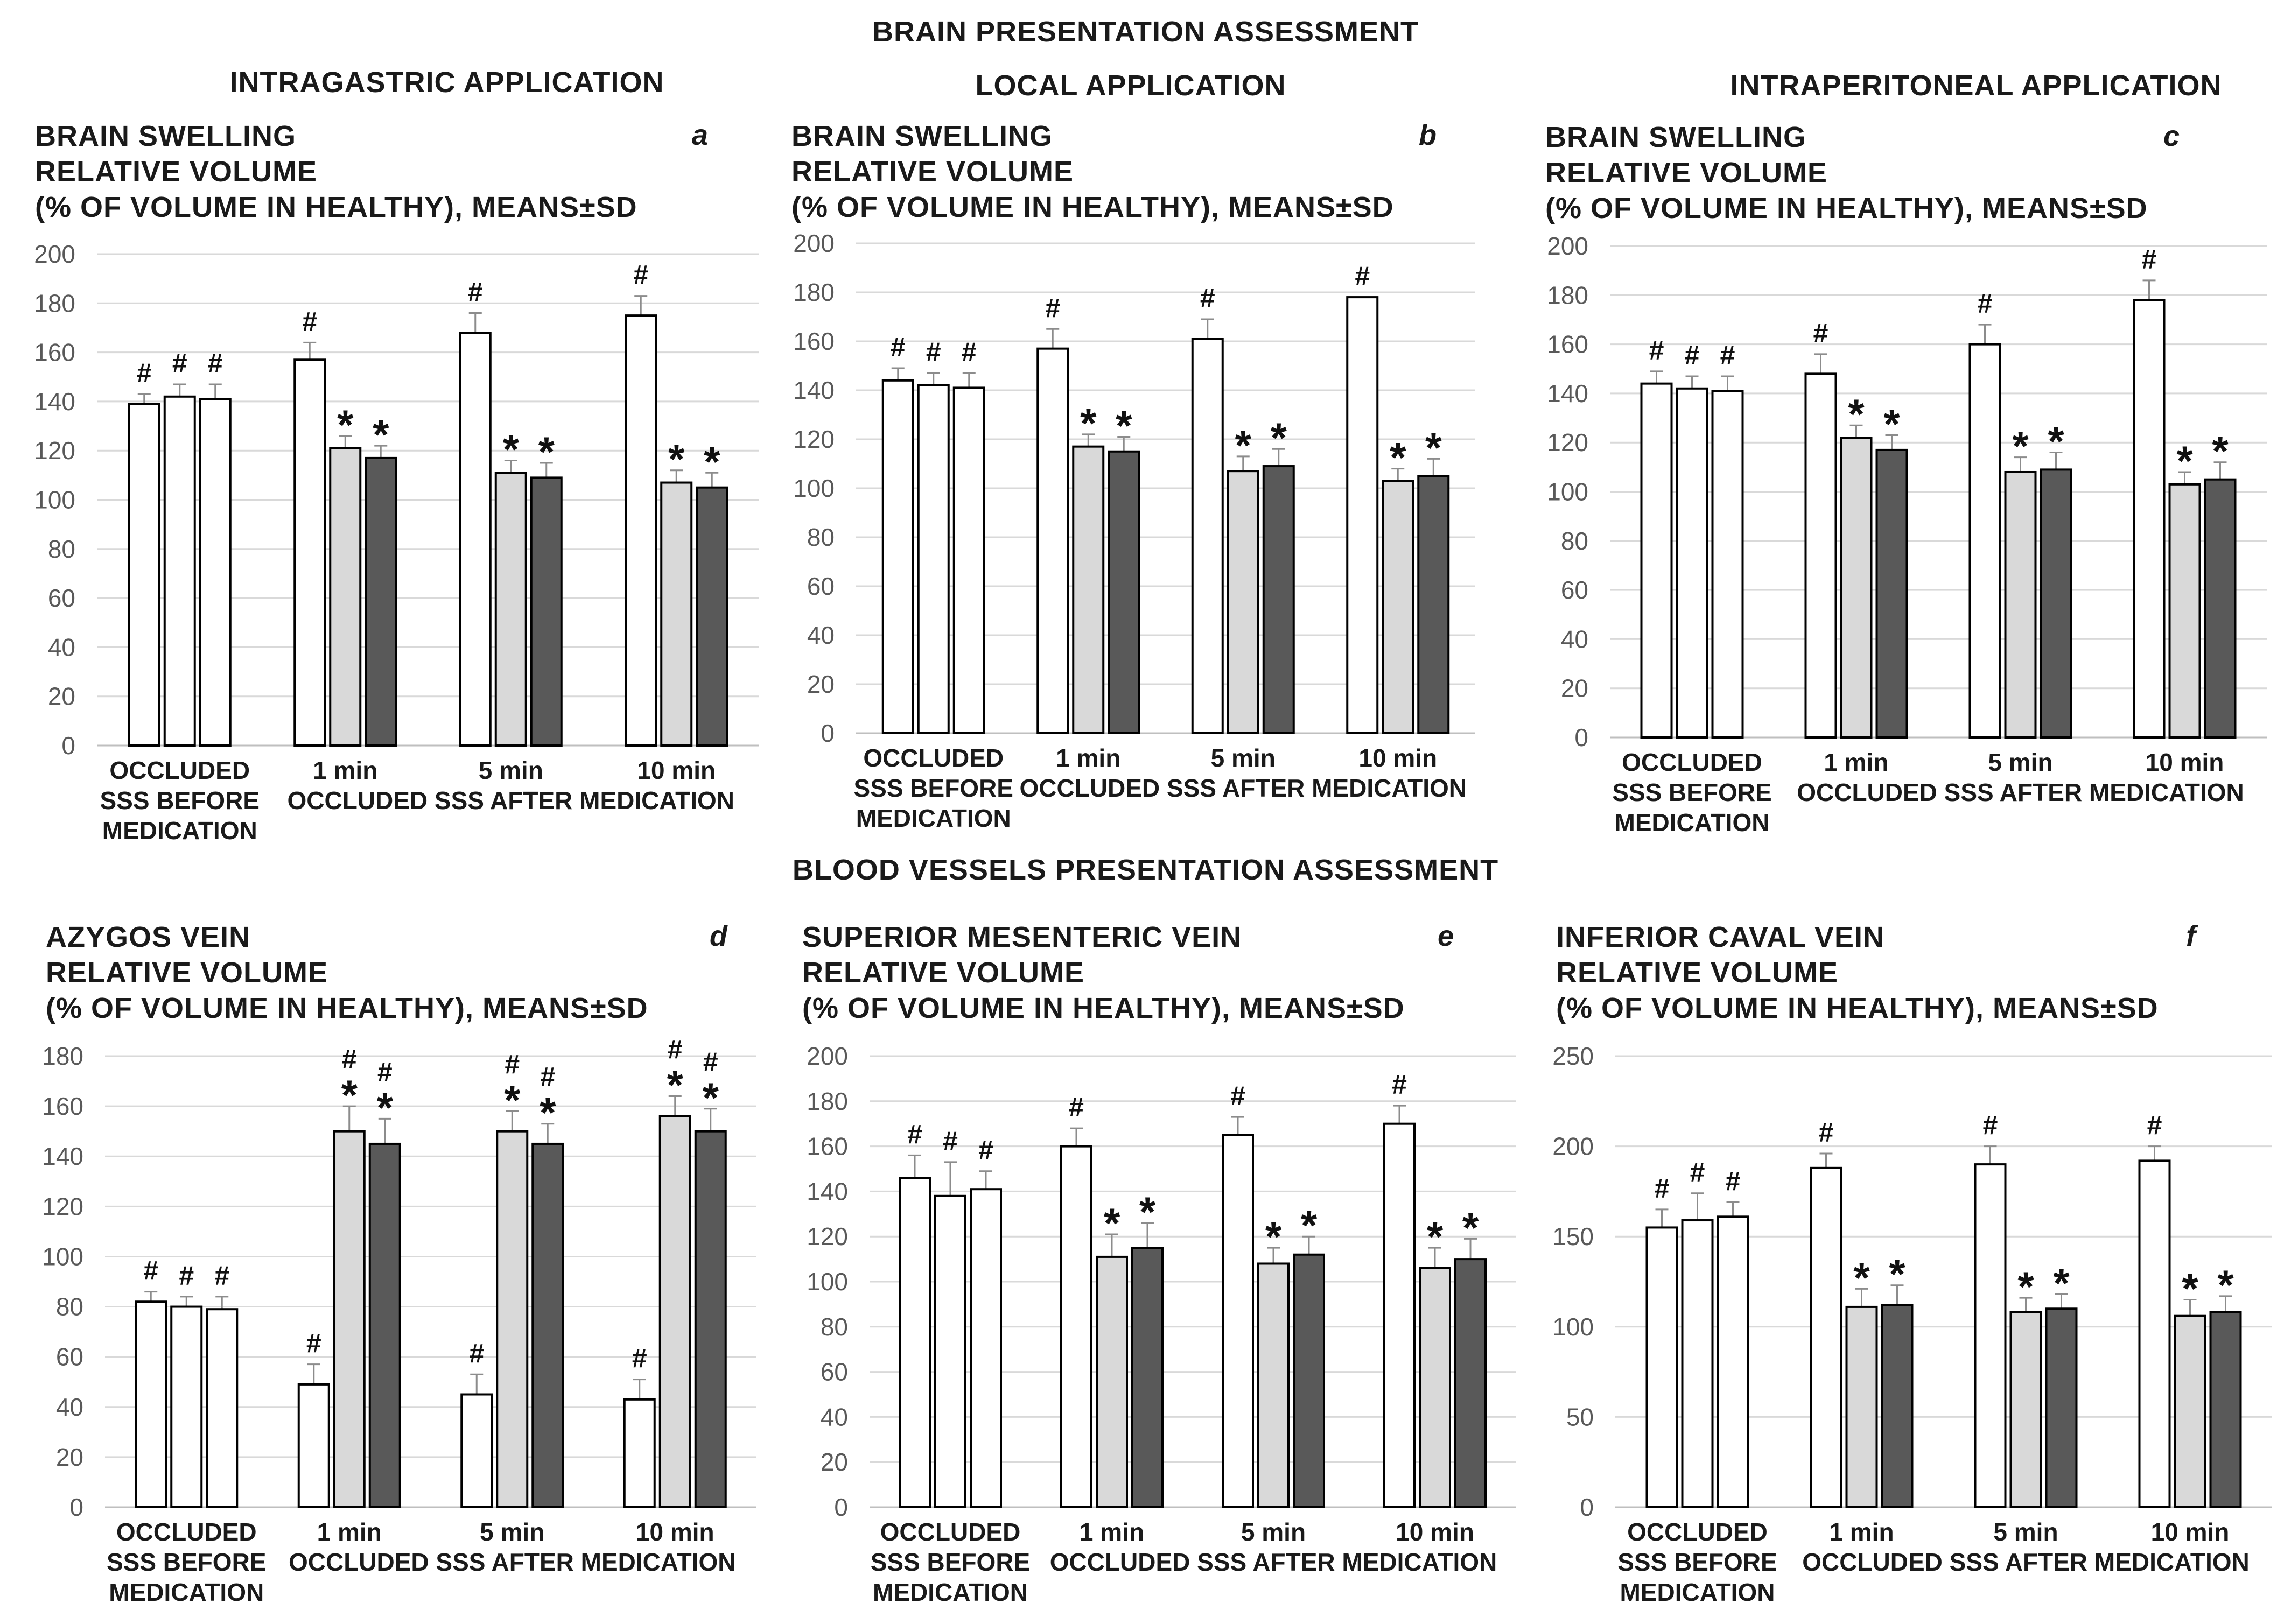 This screenshot has width=2291, height=1624. I want to click on app-title-intraperitoneal: INTRAPERITONEAL APPLICATION, so click(1976, 85).